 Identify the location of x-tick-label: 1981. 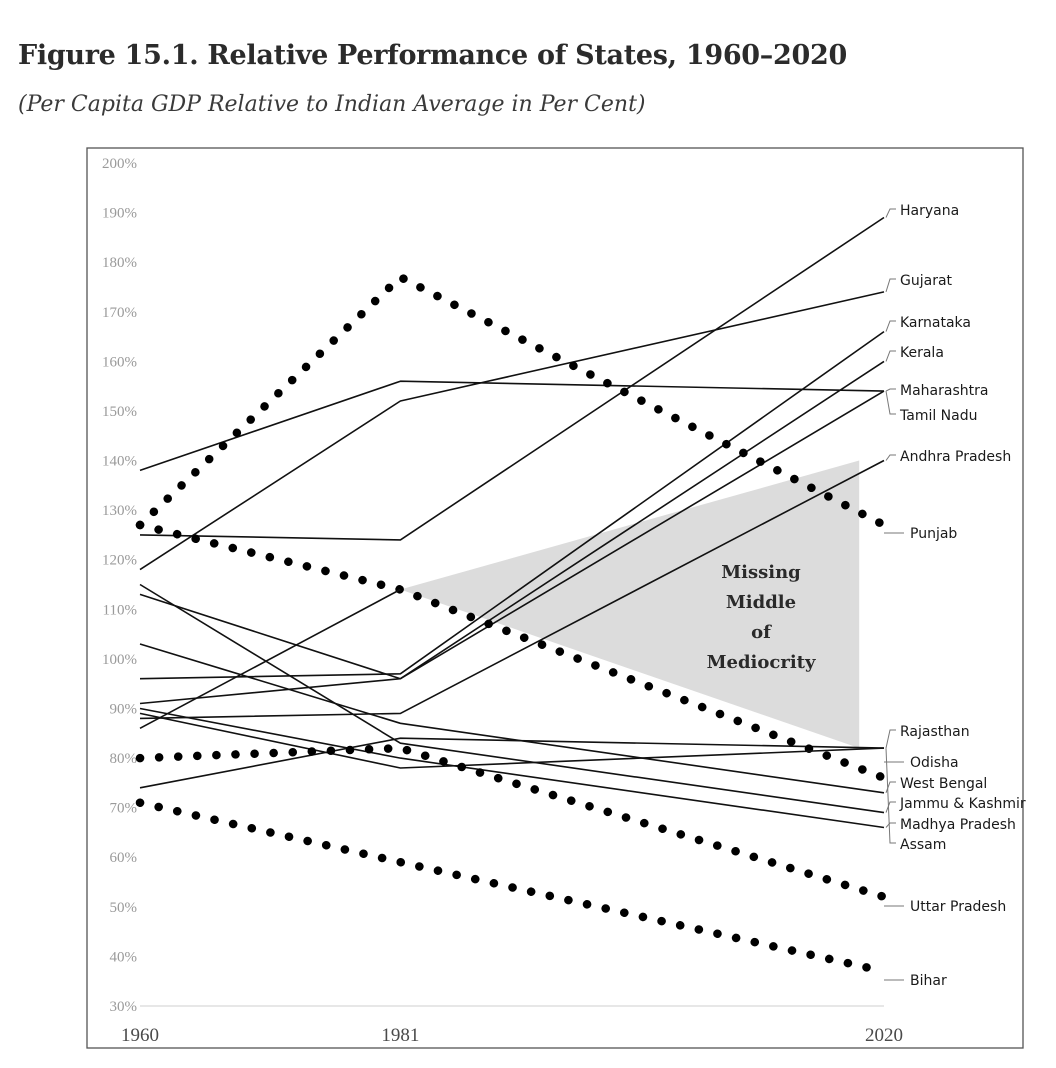
(400, 1035).